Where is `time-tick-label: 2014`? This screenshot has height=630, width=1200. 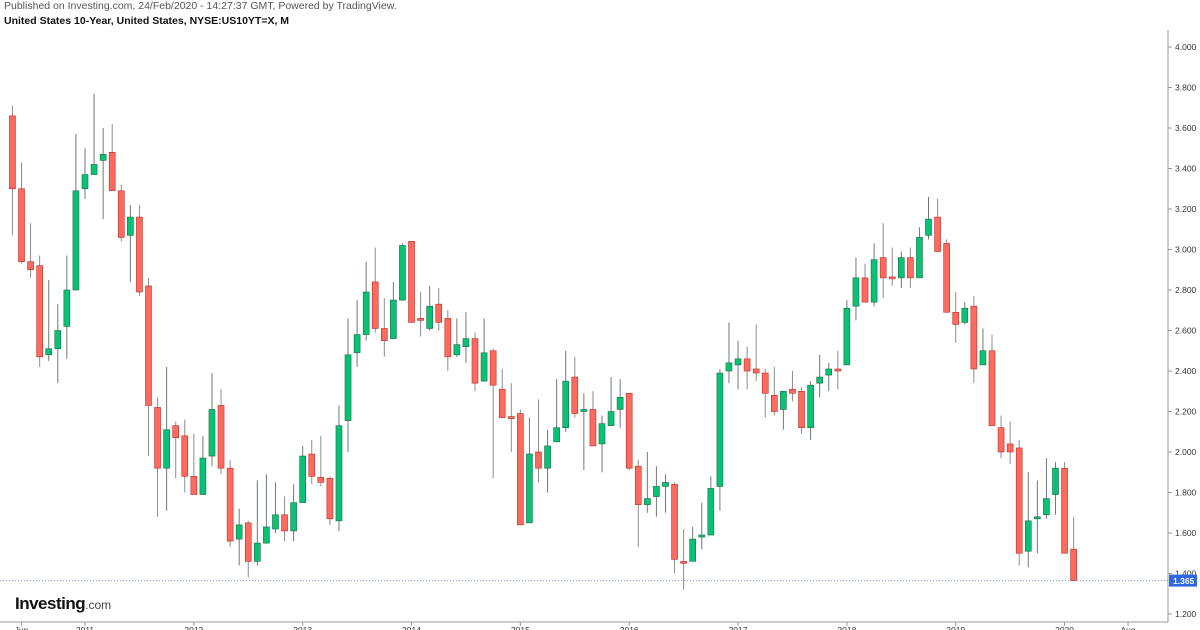 time-tick-label: 2014 is located at coordinates (411, 627).